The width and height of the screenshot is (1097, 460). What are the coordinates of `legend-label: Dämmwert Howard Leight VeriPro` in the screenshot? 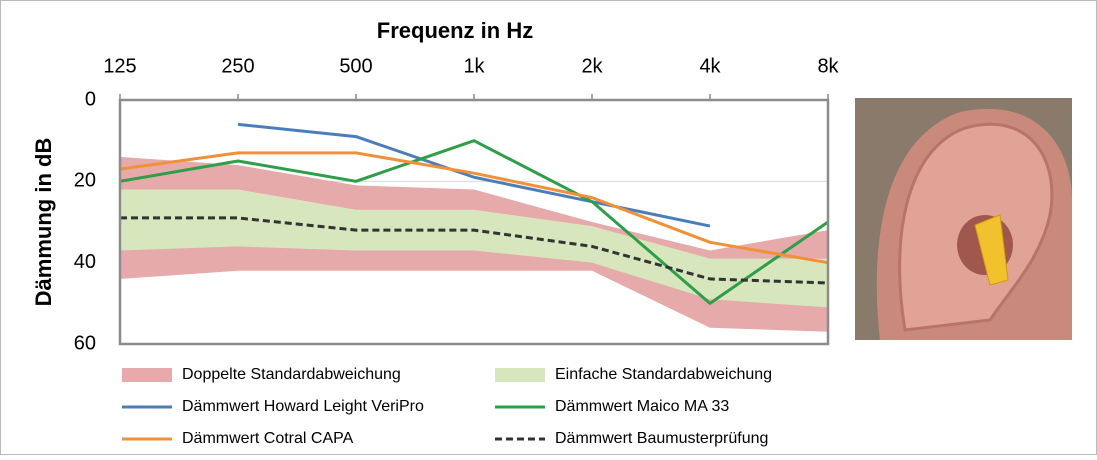 It's located at (303, 406).